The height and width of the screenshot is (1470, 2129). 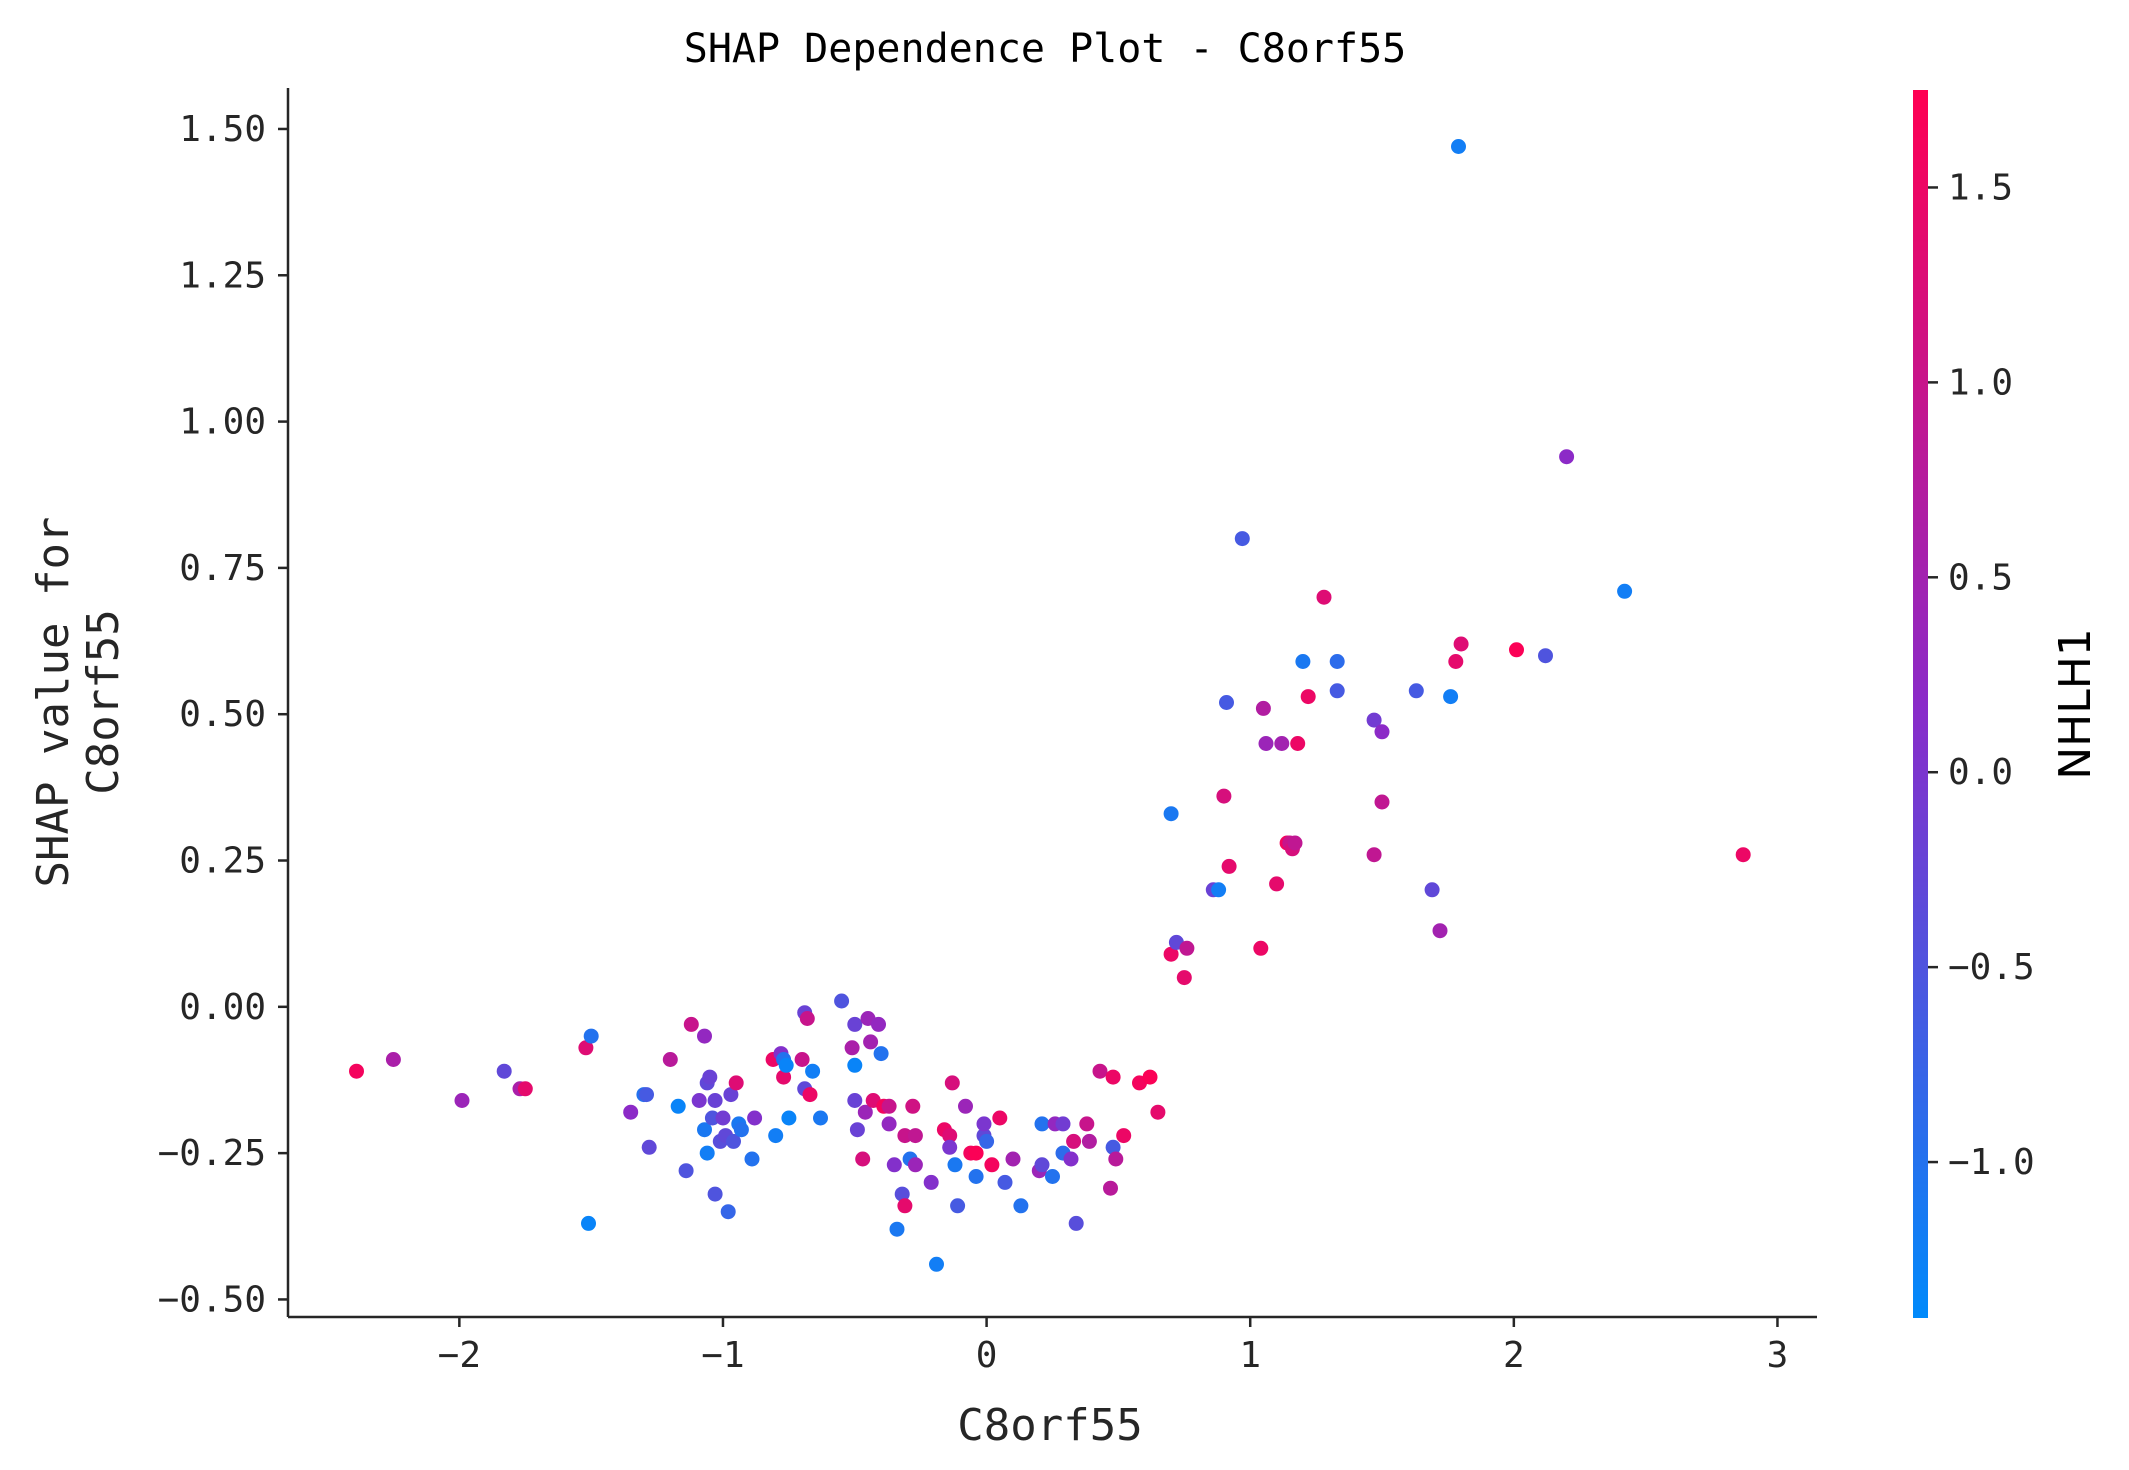 What do you see at coordinates (1052, 1345) in the screenshot?
I see `x-axis: −2 −1 0 1 2 3` at bounding box center [1052, 1345].